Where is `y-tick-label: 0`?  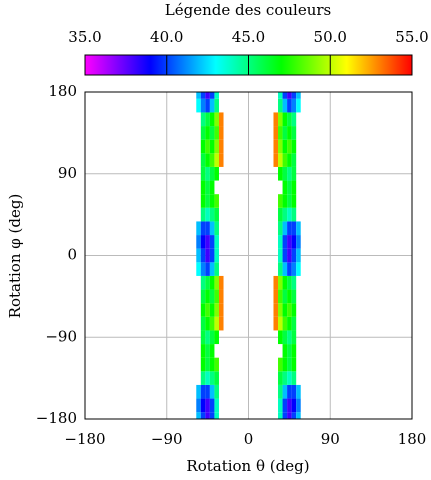 y-tick-label: 0 is located at coordinates (72, 255).